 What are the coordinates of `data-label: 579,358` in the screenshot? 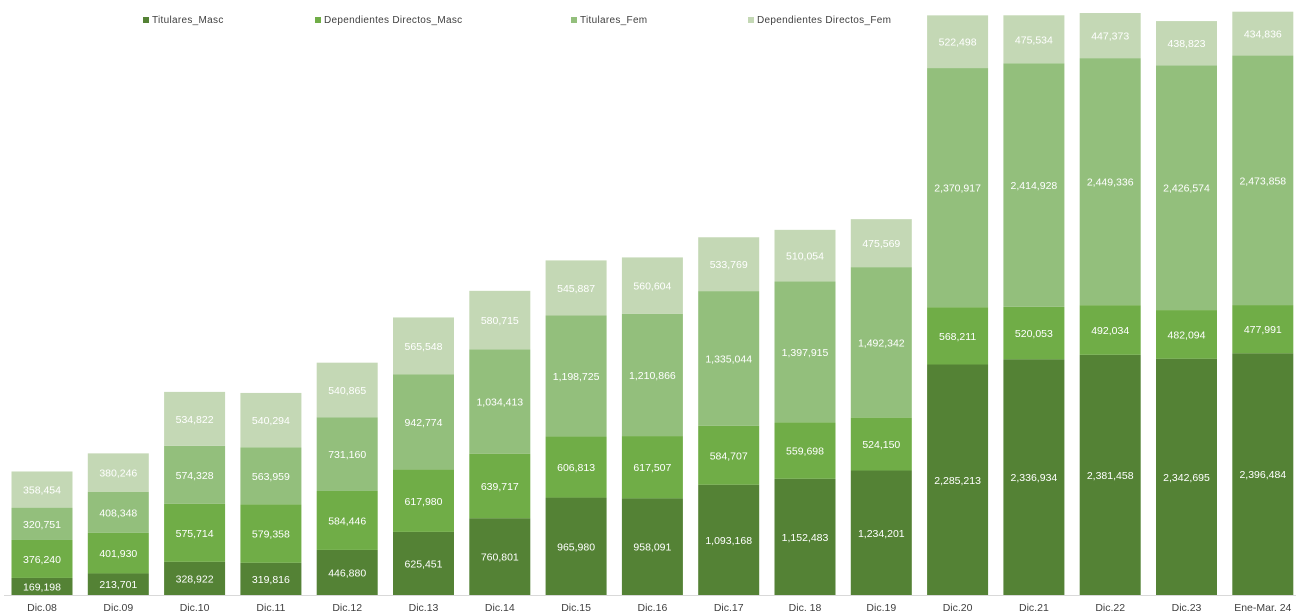 It's located at (271, 535).